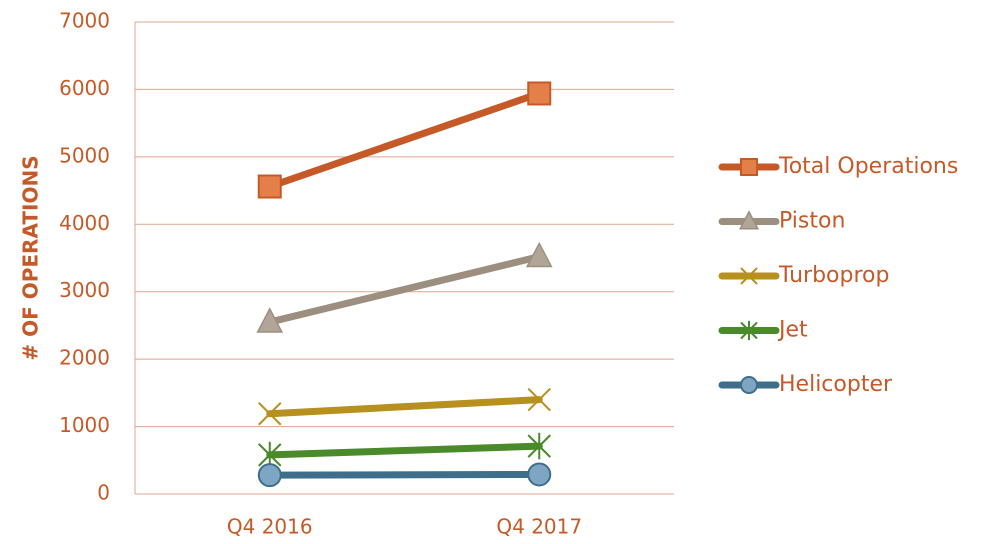 Image resolution: width=993 pixels, height=544 pixels. Describe the element at coordinates (812, 221) in the screenshot. I see `legend-label: Piston` at that location.